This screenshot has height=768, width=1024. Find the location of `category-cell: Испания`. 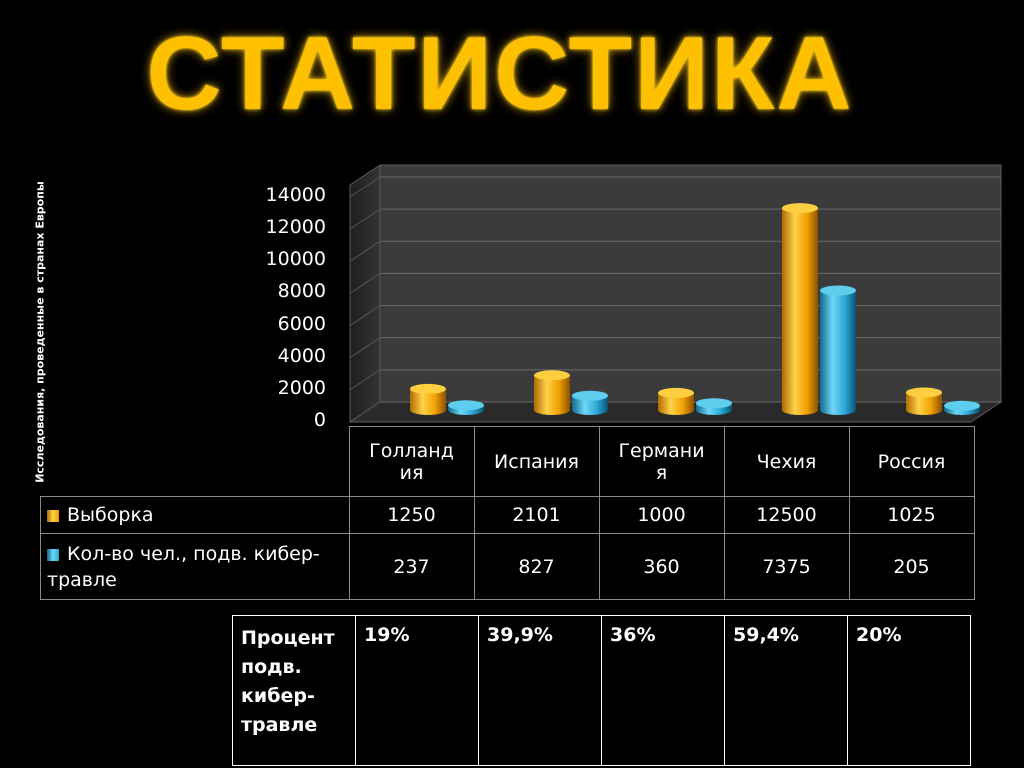

category-cell: Испания is located at coordinates (536, 461).